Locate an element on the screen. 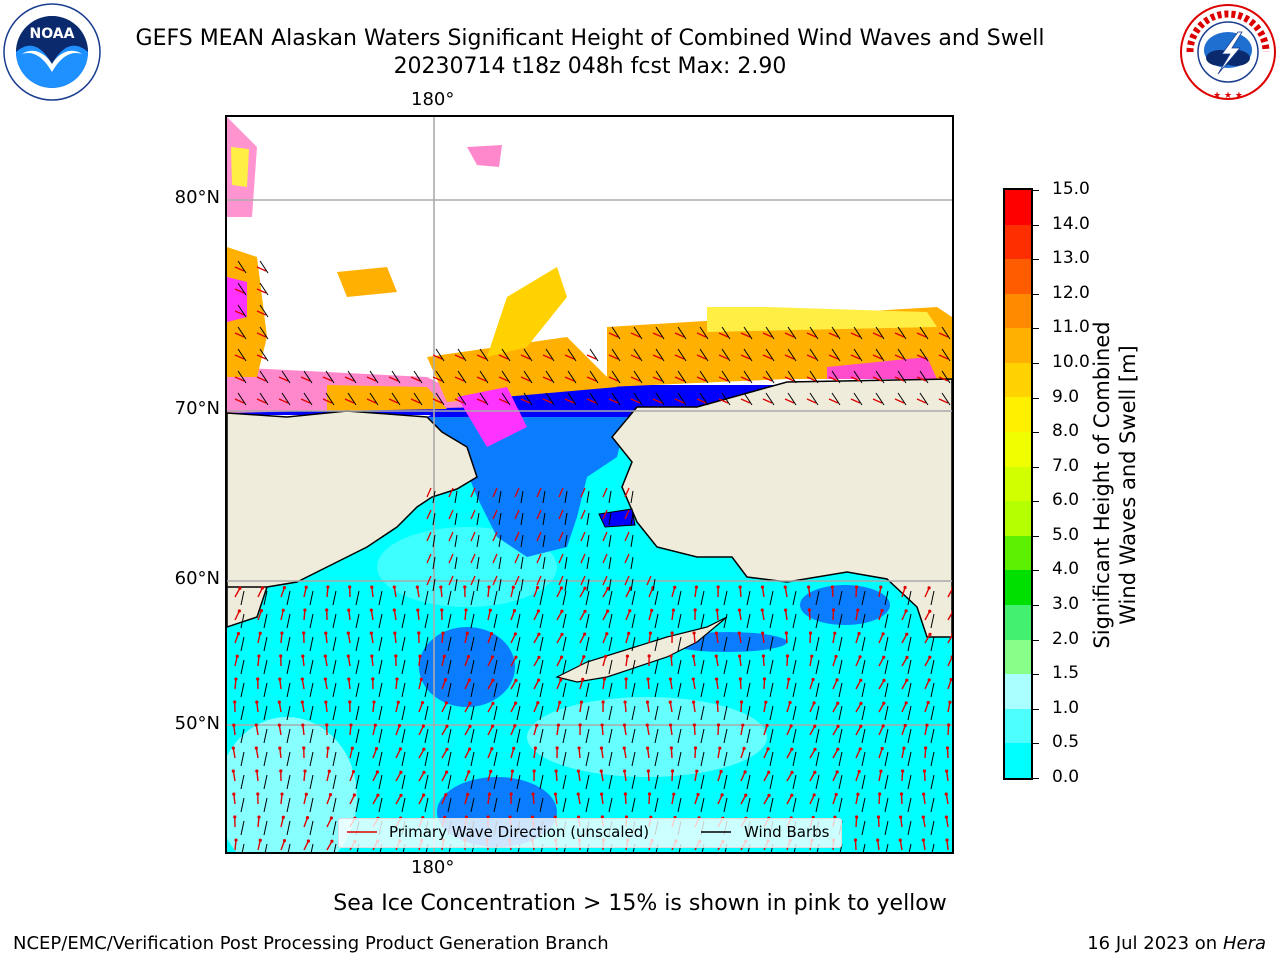 This screenshot has height=960, width=1280. land-alaska is located at coordinates (781, 508).